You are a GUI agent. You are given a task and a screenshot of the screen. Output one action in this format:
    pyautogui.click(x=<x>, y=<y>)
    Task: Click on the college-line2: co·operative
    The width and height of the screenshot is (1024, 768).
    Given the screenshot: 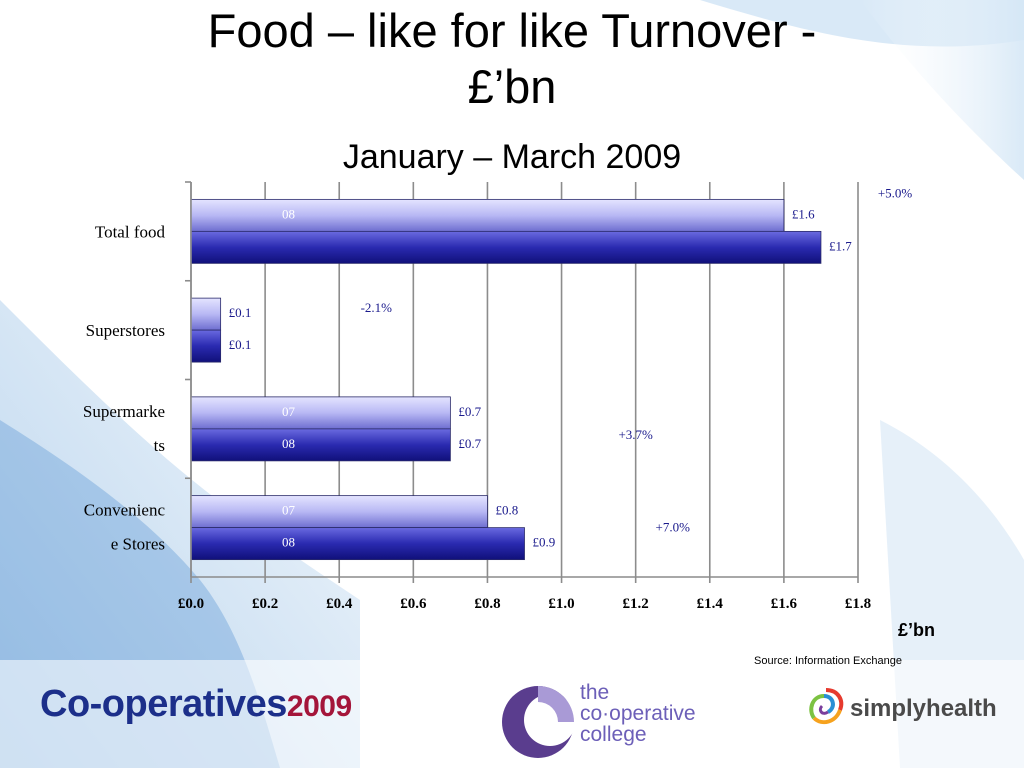 What is the action you would take?
    pyautogui.click(x=638, y=713)
    